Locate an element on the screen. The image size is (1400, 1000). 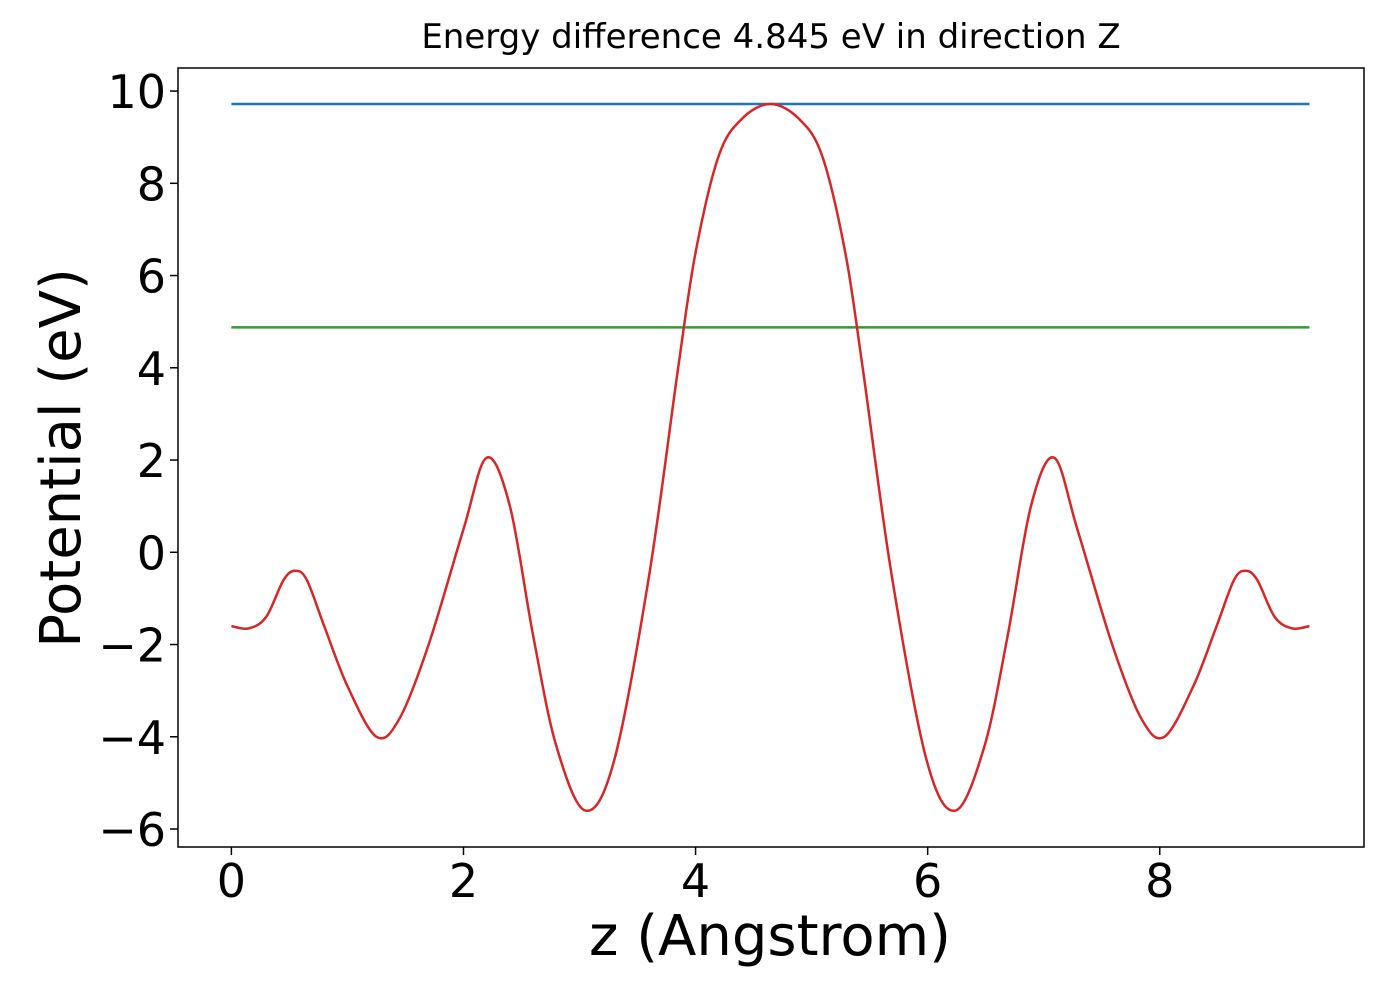
x-tick-label: 8 is located at coordinates (1159, 881).